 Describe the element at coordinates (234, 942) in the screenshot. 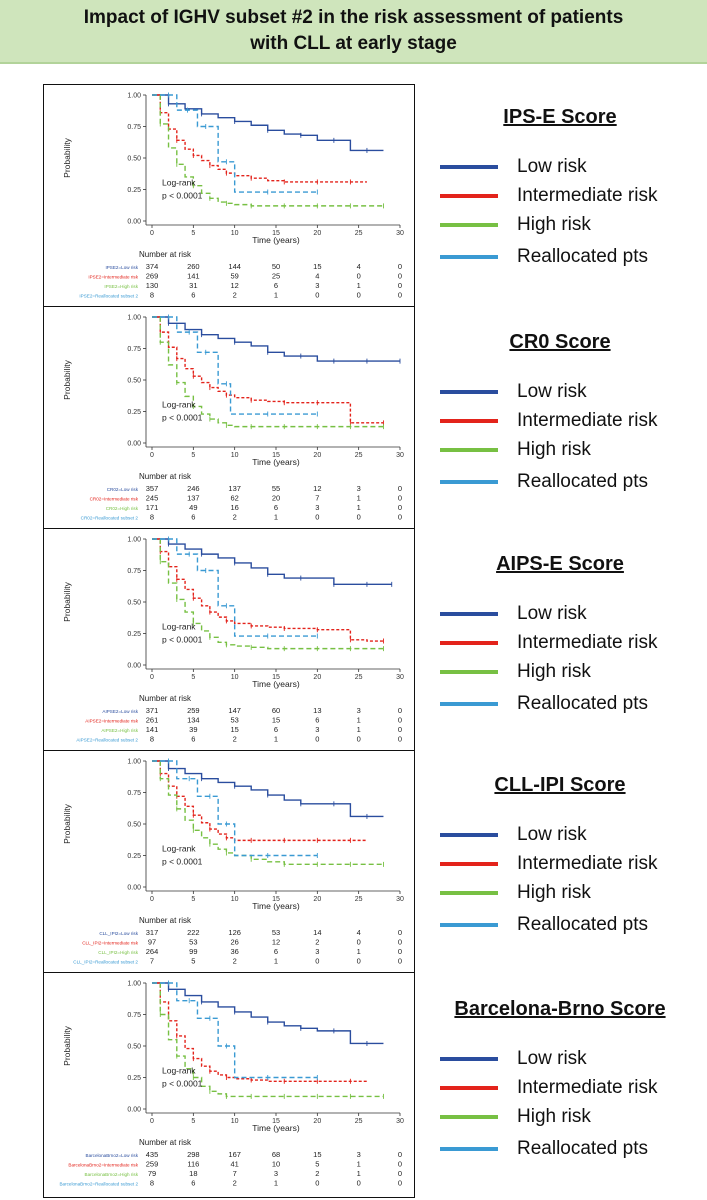

I see `risk-cell-intermediate: 26` at that location.